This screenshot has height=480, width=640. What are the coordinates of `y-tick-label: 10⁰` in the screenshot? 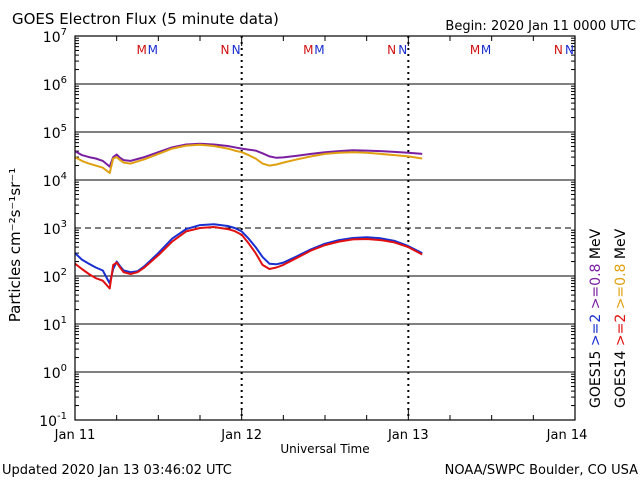 It's located at (55, 372).